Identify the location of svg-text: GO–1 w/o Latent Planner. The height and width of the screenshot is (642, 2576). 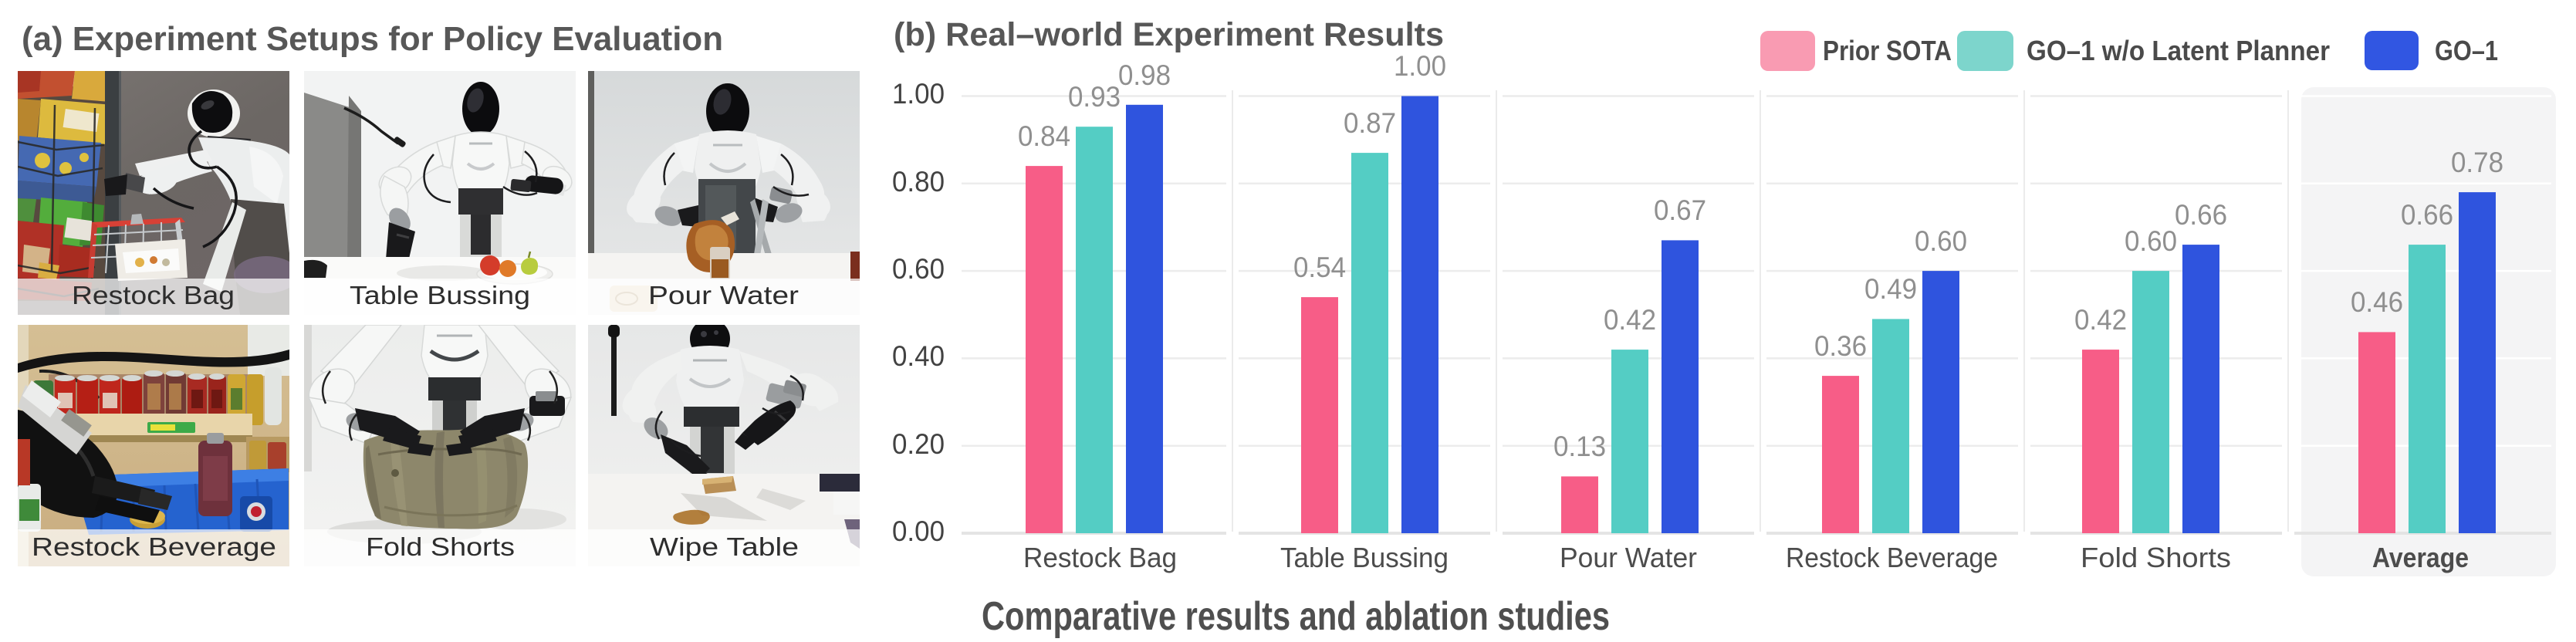
(2178, 50).